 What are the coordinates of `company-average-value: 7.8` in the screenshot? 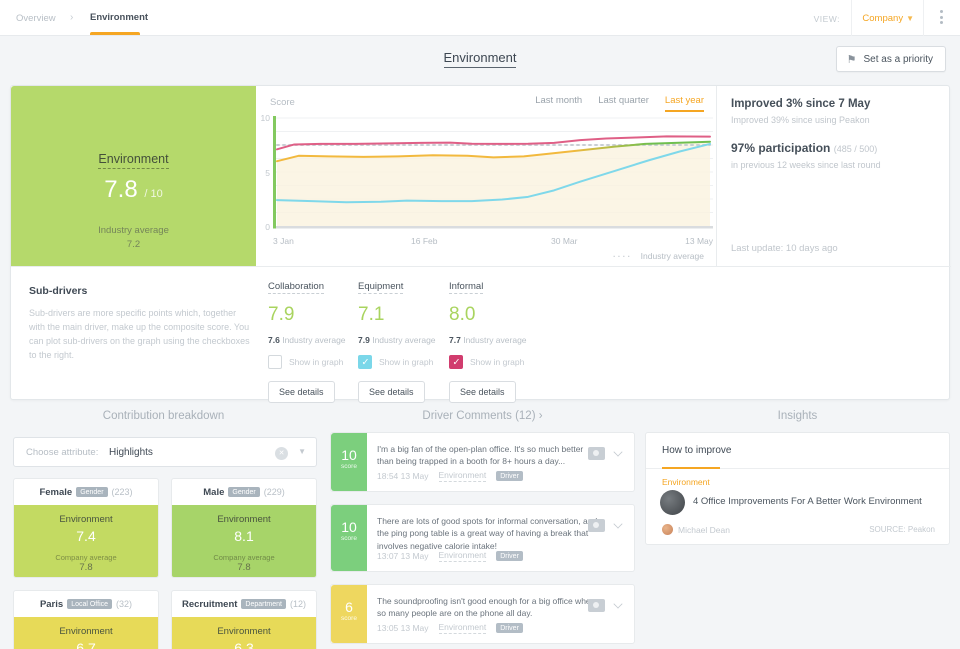 It's located at (244, 567).